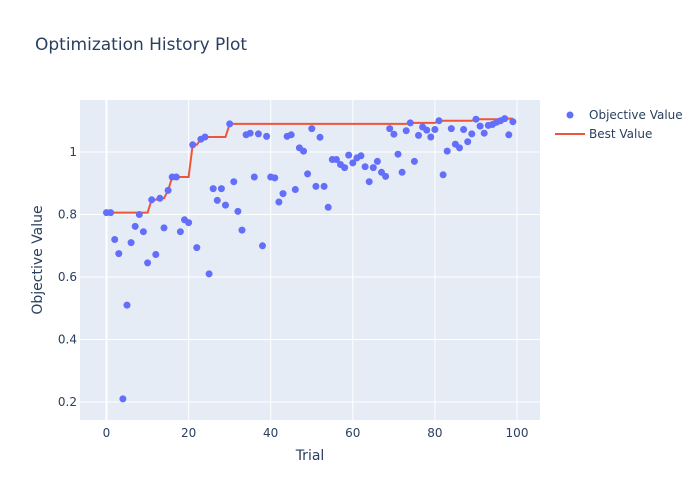 Image resolution: width=700 pixels, height=500 pixels. Describe the element at coordinates (603, 134) in the screenshot. I see `legend-item-best-value: Best Value` at that location.